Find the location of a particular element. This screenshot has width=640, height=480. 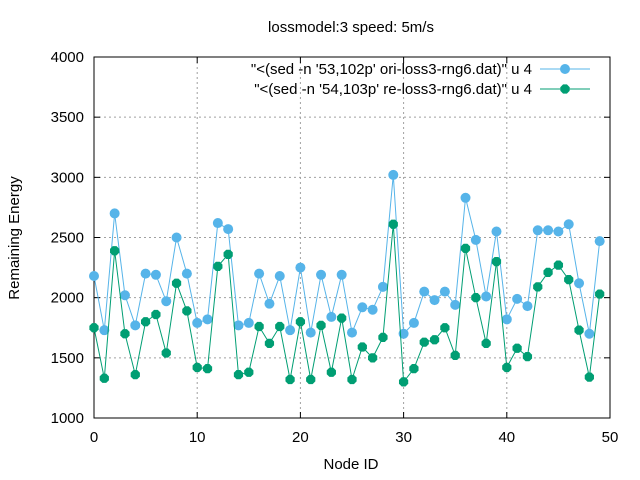

x-axis-title: Node ID is located at coordinates (350, 464).